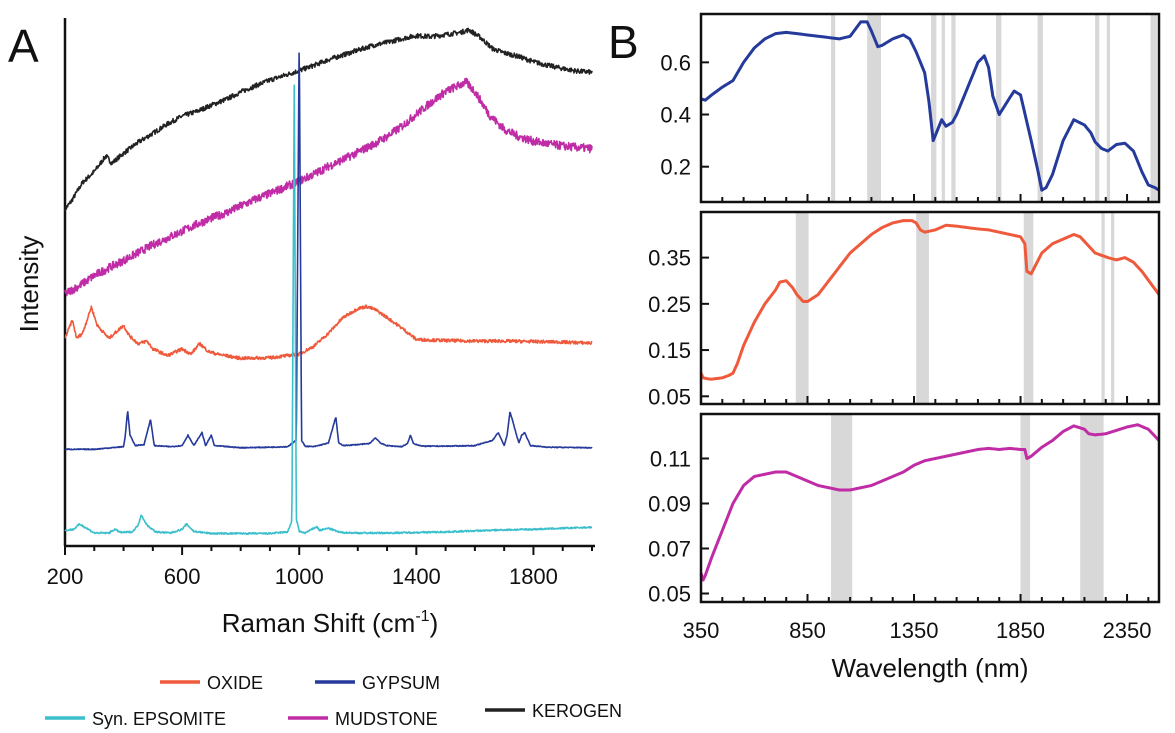  I want to click on reflectance-x-tick-label: 850, so click(807, 630).